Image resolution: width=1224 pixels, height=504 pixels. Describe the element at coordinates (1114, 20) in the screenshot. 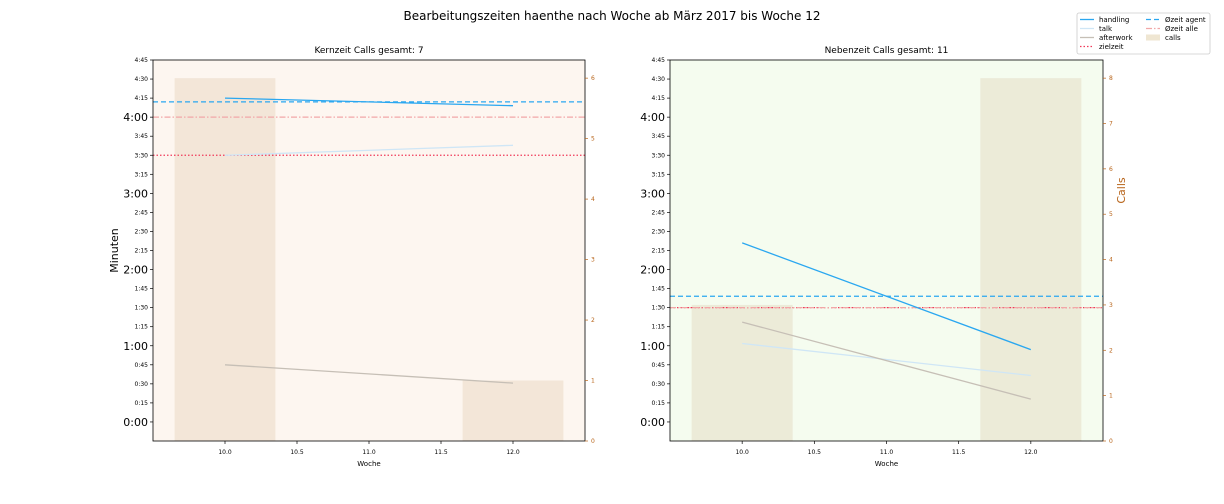

I see `legend-label-handling: handling` at that location.